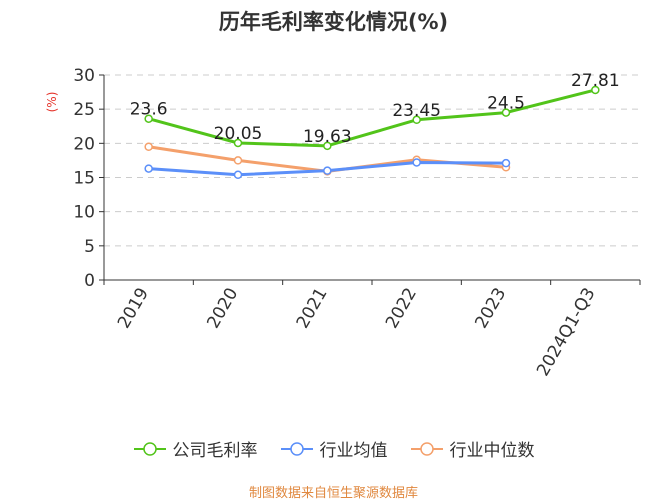 The image size is (667, 501). Describe the element at coordinates (84, 110) in the screenshot. I see `y-tick-label: 25` at that location.